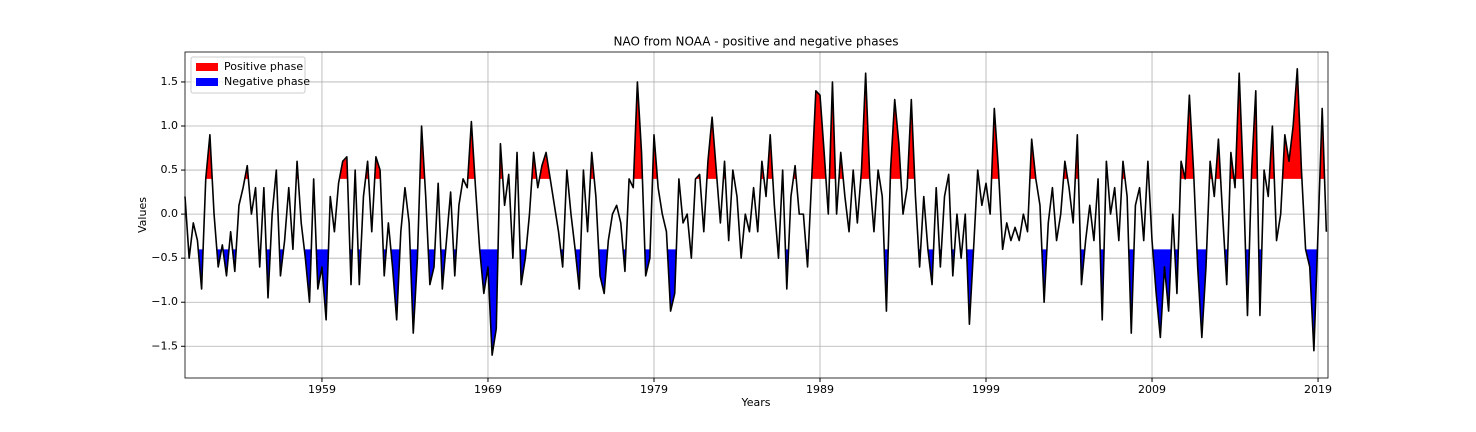 The height and width of the screenshot is (432, 1476). Describe the element at coordinates (267, 81) in the screenshot. I see `legend-label: Negative phase` at that location.